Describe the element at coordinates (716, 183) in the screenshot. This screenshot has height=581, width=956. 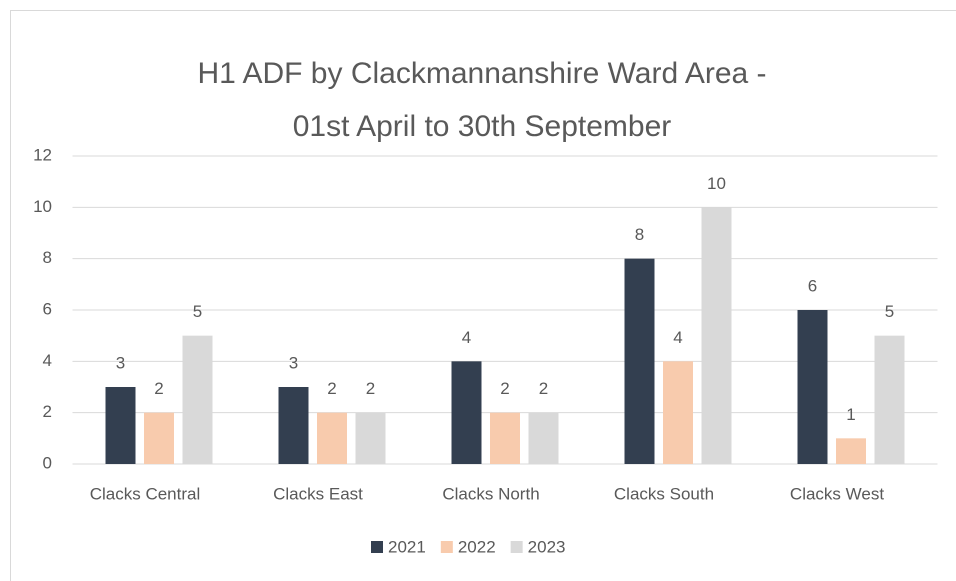
I see `data-label: 10` at that location.